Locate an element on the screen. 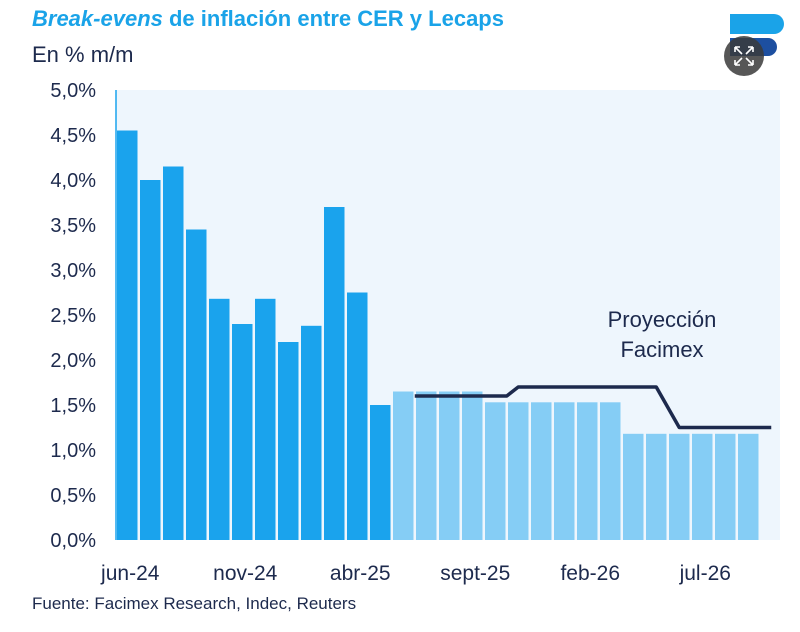  expand-icon-bg is located at coordinates (744, 56).